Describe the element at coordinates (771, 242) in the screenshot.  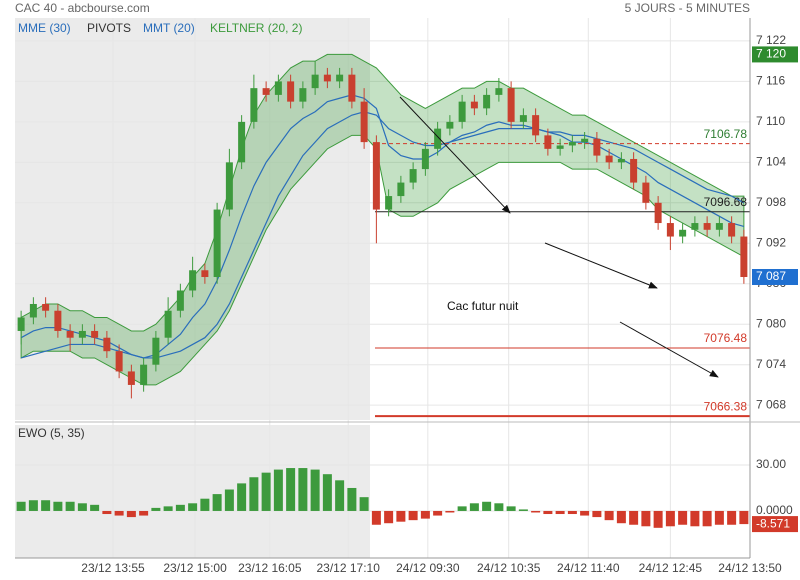
I see `y-tick-label: 7 092` at that location.